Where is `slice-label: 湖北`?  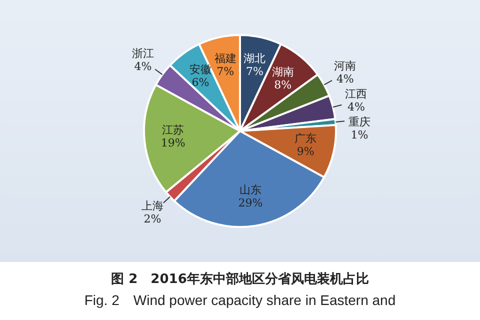 slice-label: 湖北 is located at coordinates (255, 58).